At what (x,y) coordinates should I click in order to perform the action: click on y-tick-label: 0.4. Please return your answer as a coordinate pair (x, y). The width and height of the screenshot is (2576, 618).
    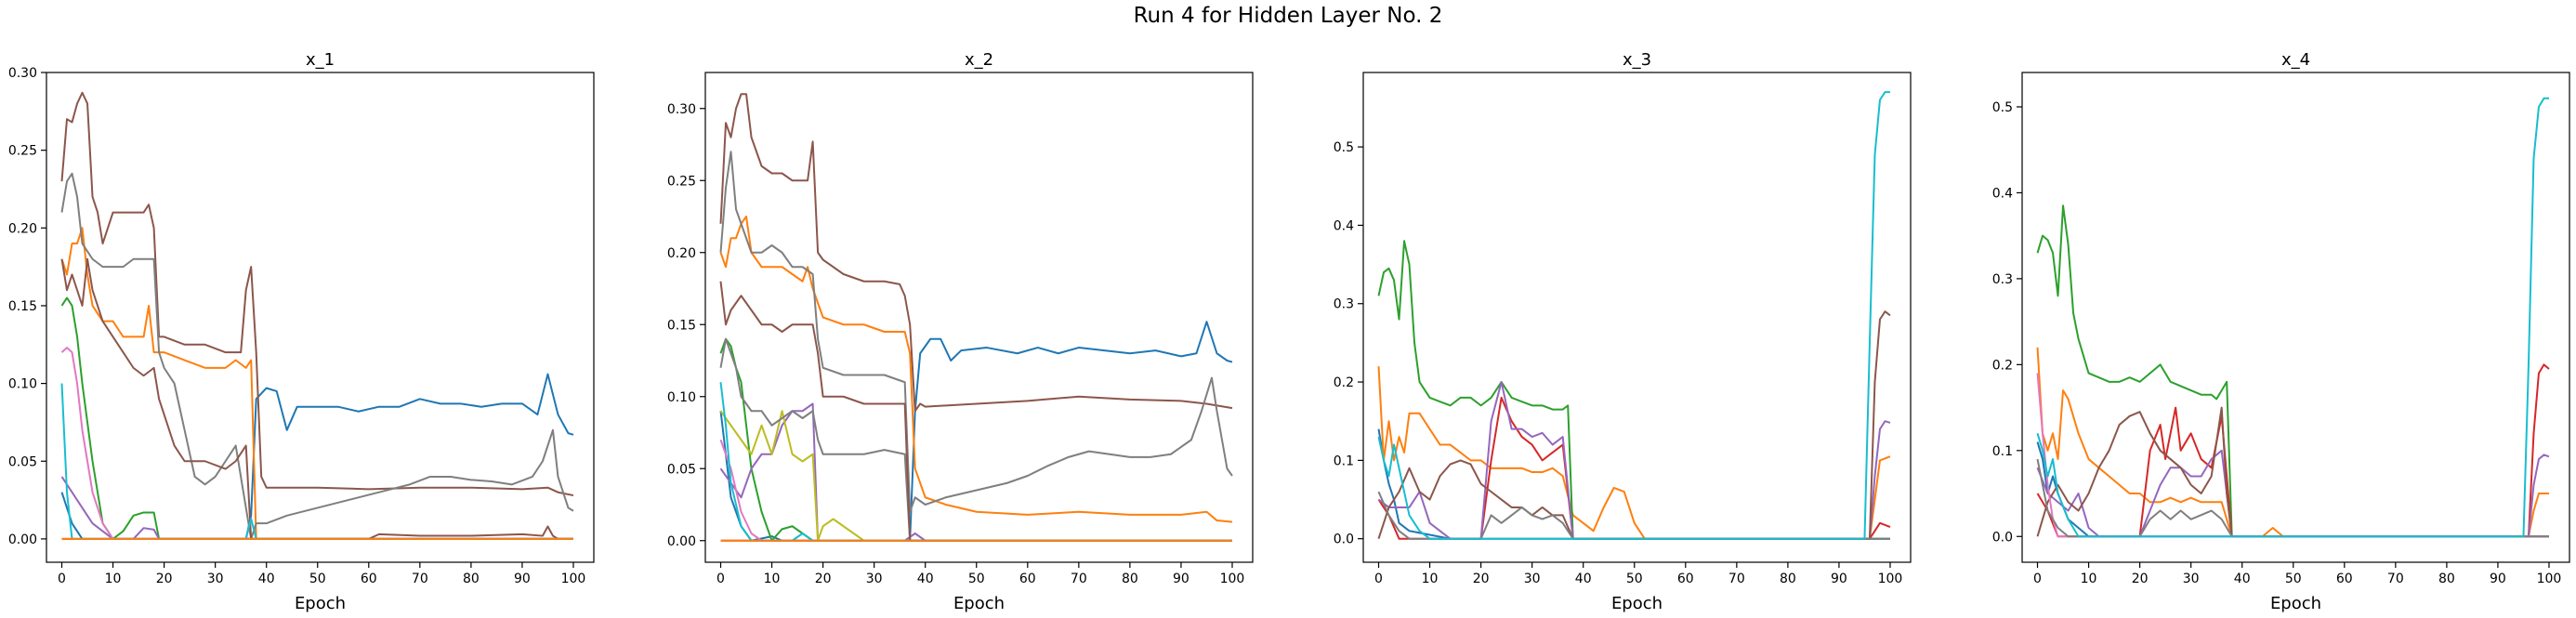
    Looking at the image, I should click on (1344, 225).